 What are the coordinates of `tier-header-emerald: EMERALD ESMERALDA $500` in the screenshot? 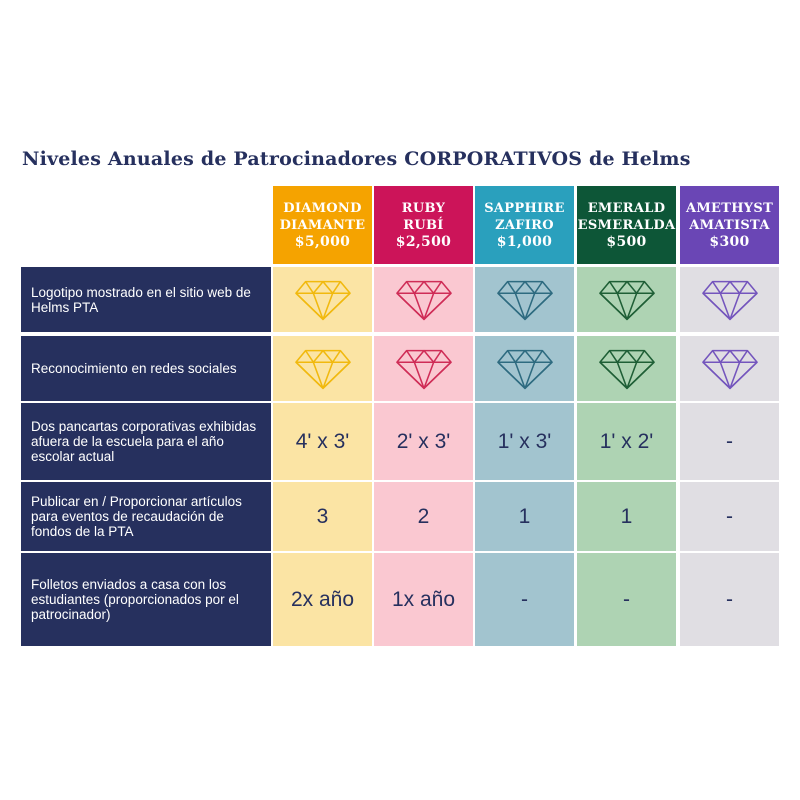 It's located at (626, 225).